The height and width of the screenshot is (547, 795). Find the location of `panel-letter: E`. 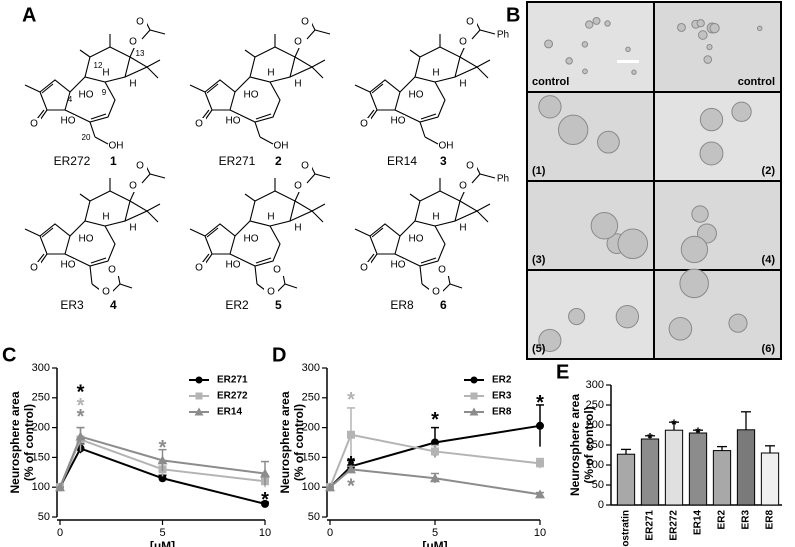

panel-letter: E is located at coordinates (562, 372).